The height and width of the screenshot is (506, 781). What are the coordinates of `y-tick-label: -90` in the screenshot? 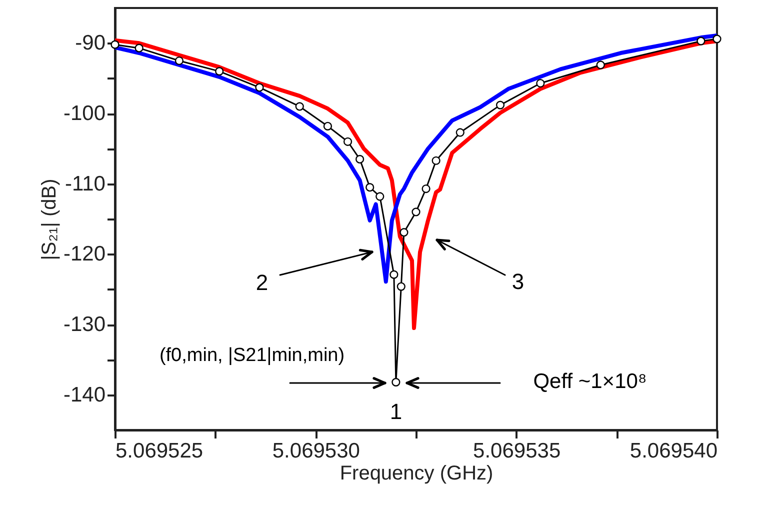 It's located at (90, 43).